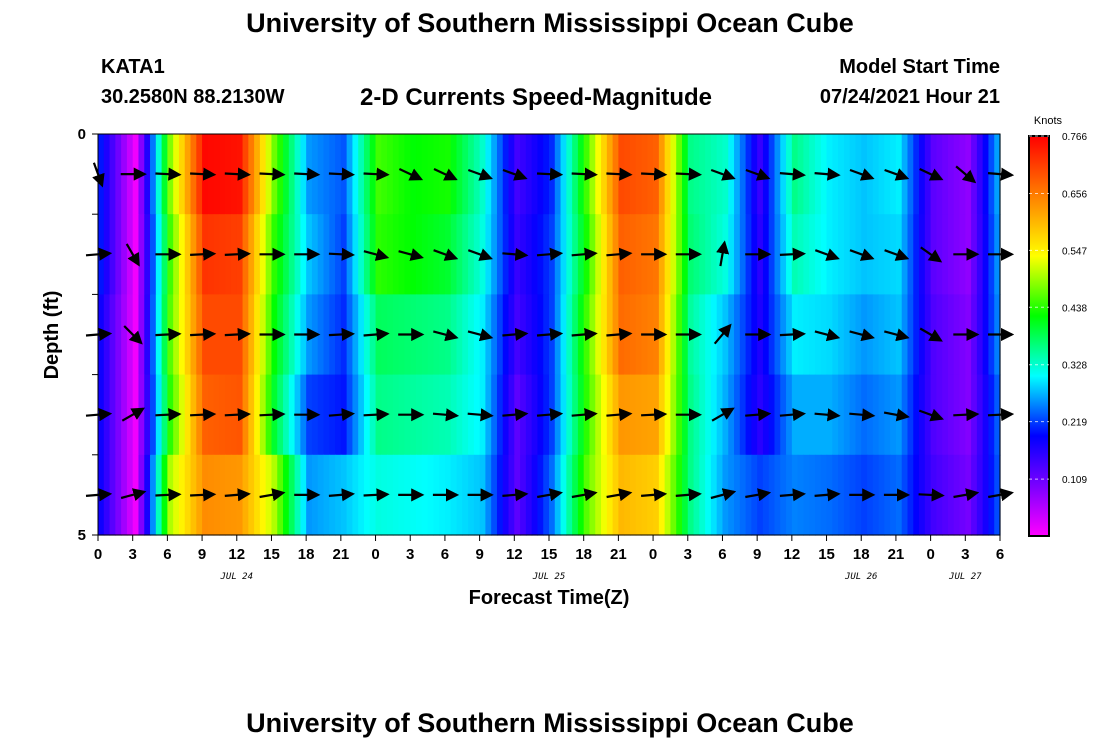  I want to click on x-tick-label: 0, so click(98, 554).